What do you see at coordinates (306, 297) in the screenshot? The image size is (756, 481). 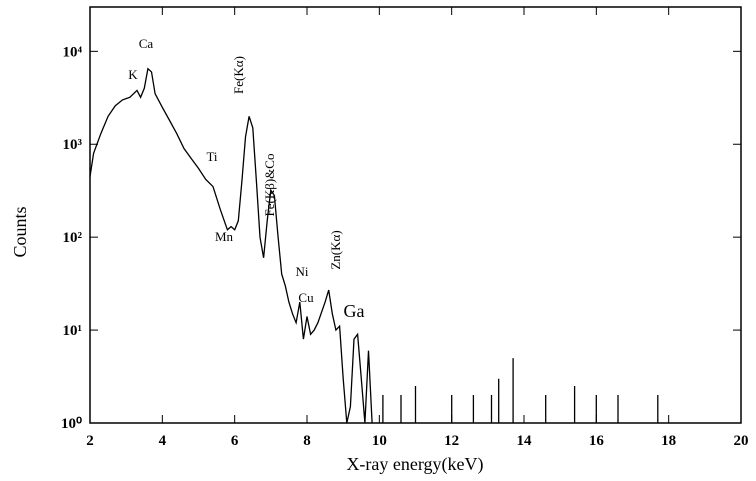 I see `peak-annotation: Cu` at bounding box center [306, 297].